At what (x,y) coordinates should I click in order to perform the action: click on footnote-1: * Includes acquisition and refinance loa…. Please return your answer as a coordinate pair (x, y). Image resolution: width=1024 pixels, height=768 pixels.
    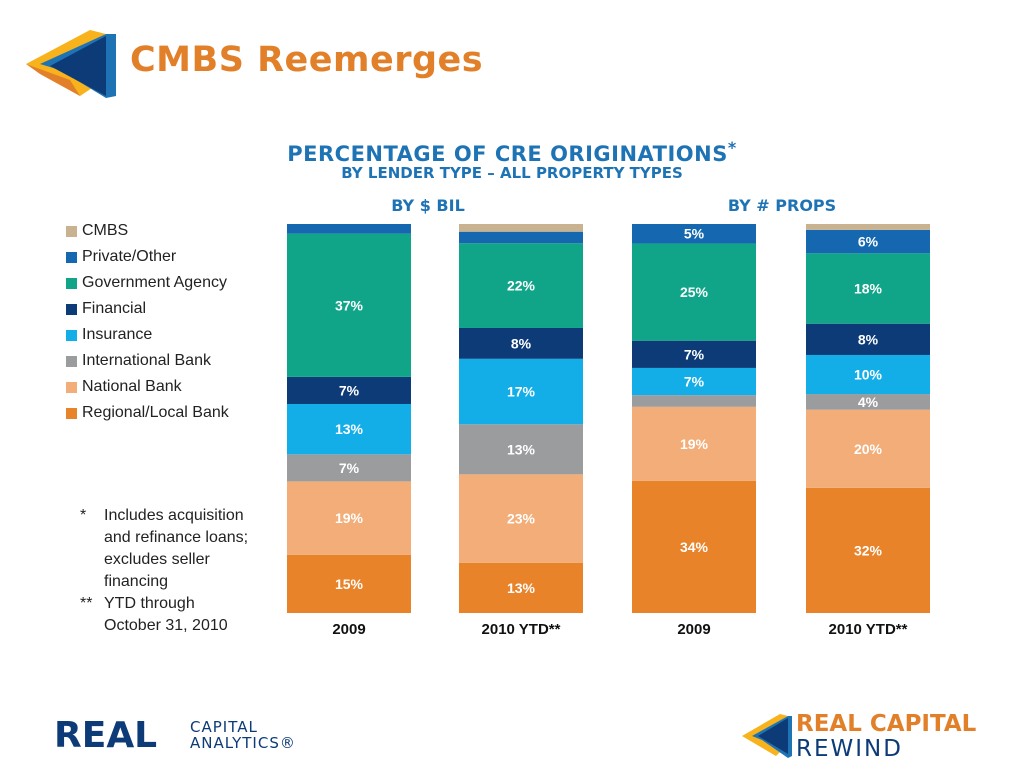
    Looking at the image, I should click on (167, 549).